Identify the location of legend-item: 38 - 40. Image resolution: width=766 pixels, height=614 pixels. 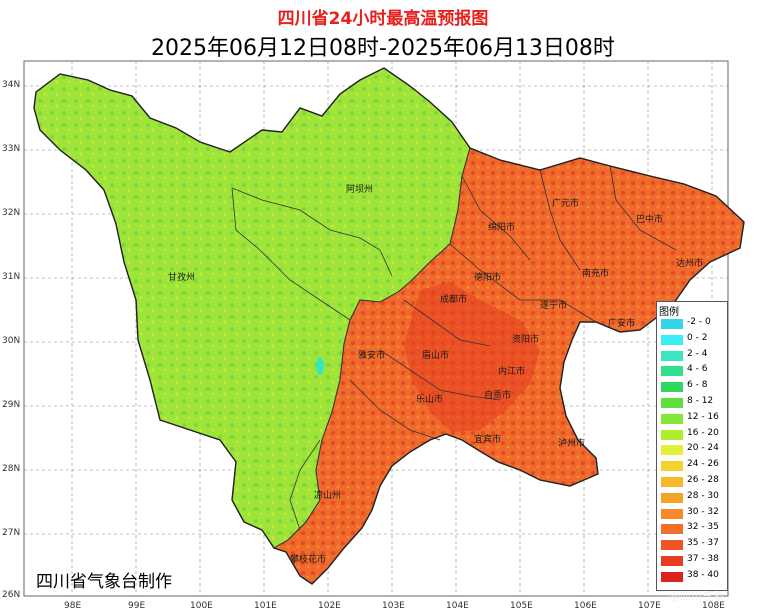
(692, 577).